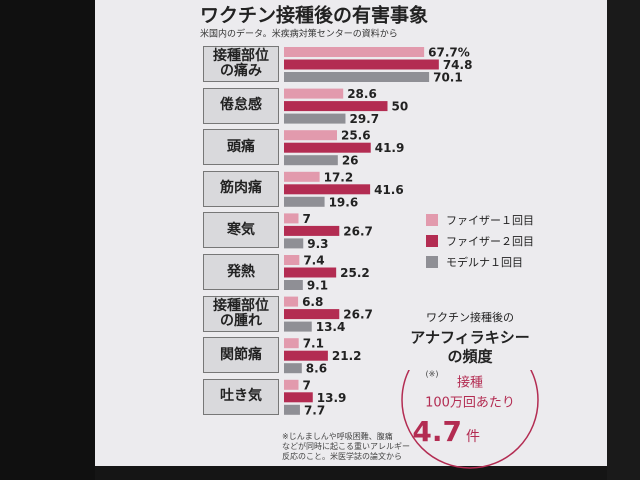 The width and height of the screenshot is (640, 480). What do you see at coordinates (469, 338) in the screenshot?
I see `annotation-title: アナフィラキシー` at bounding box center [469, 338].